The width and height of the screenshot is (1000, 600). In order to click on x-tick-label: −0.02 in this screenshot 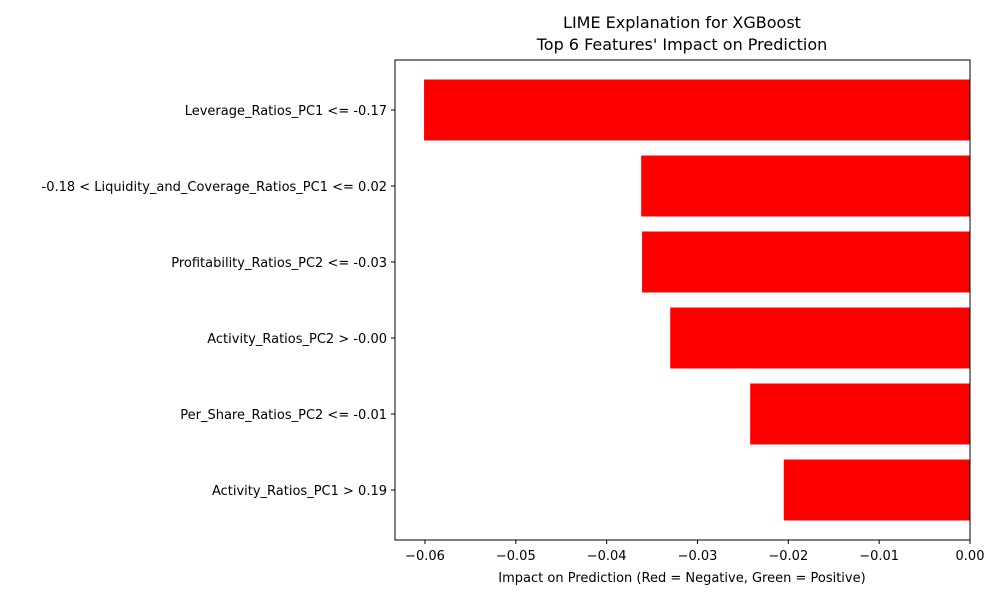, I will do `click(788, 556)`.